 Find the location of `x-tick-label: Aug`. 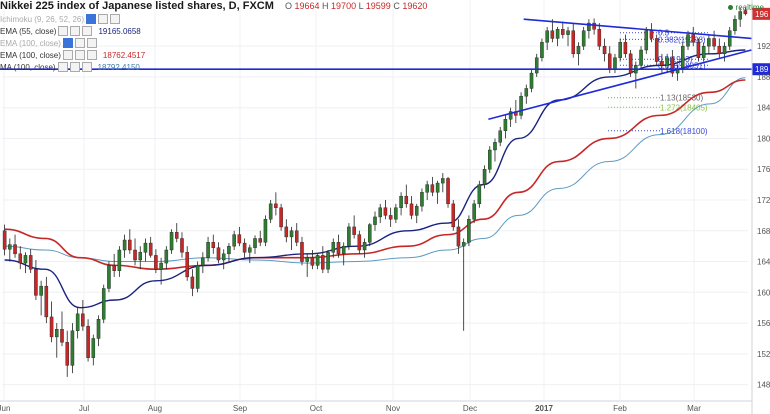

x-tick-label: Aug is located at coordinates (155, 408).